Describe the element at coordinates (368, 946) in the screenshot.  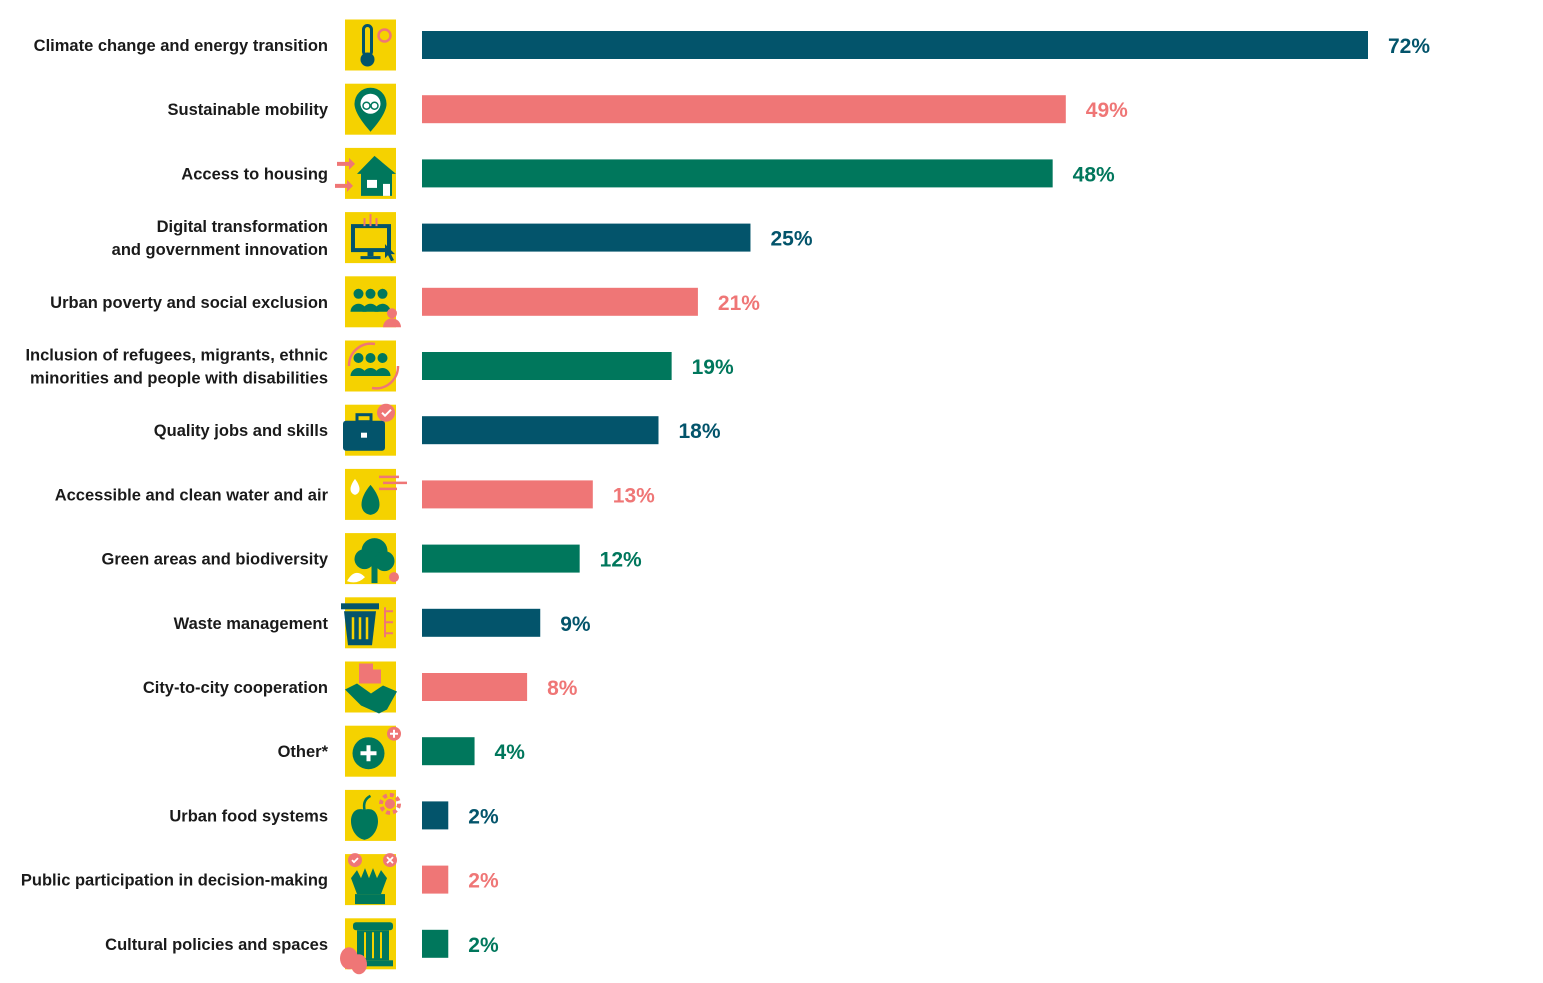
I see `column-theatre-masks-icon` at that location.